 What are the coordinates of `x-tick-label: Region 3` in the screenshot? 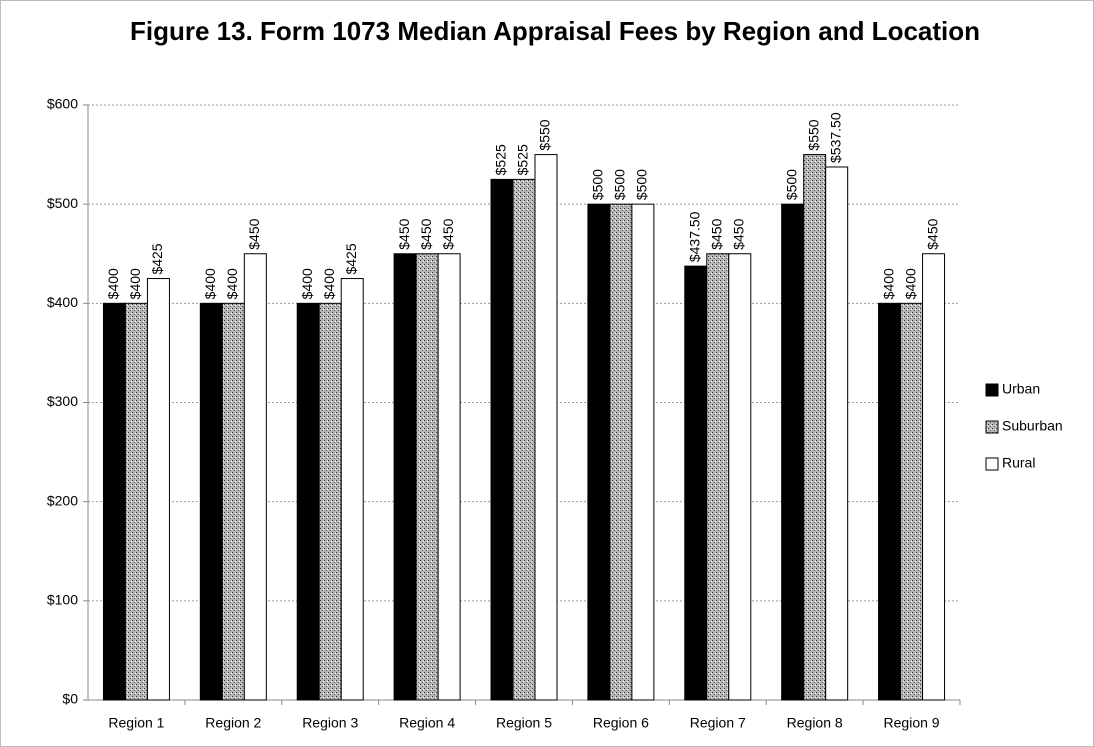 It's located at (330, 723).